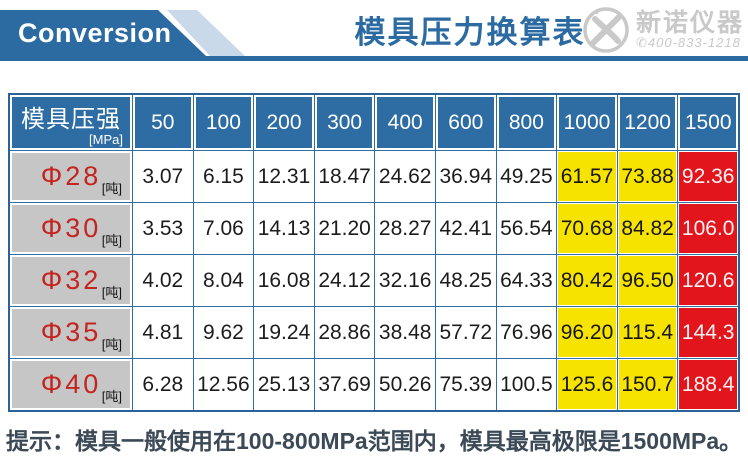 This screenshot has height=456, width=748. I want to click on column-header: 100, so click(223, 122).